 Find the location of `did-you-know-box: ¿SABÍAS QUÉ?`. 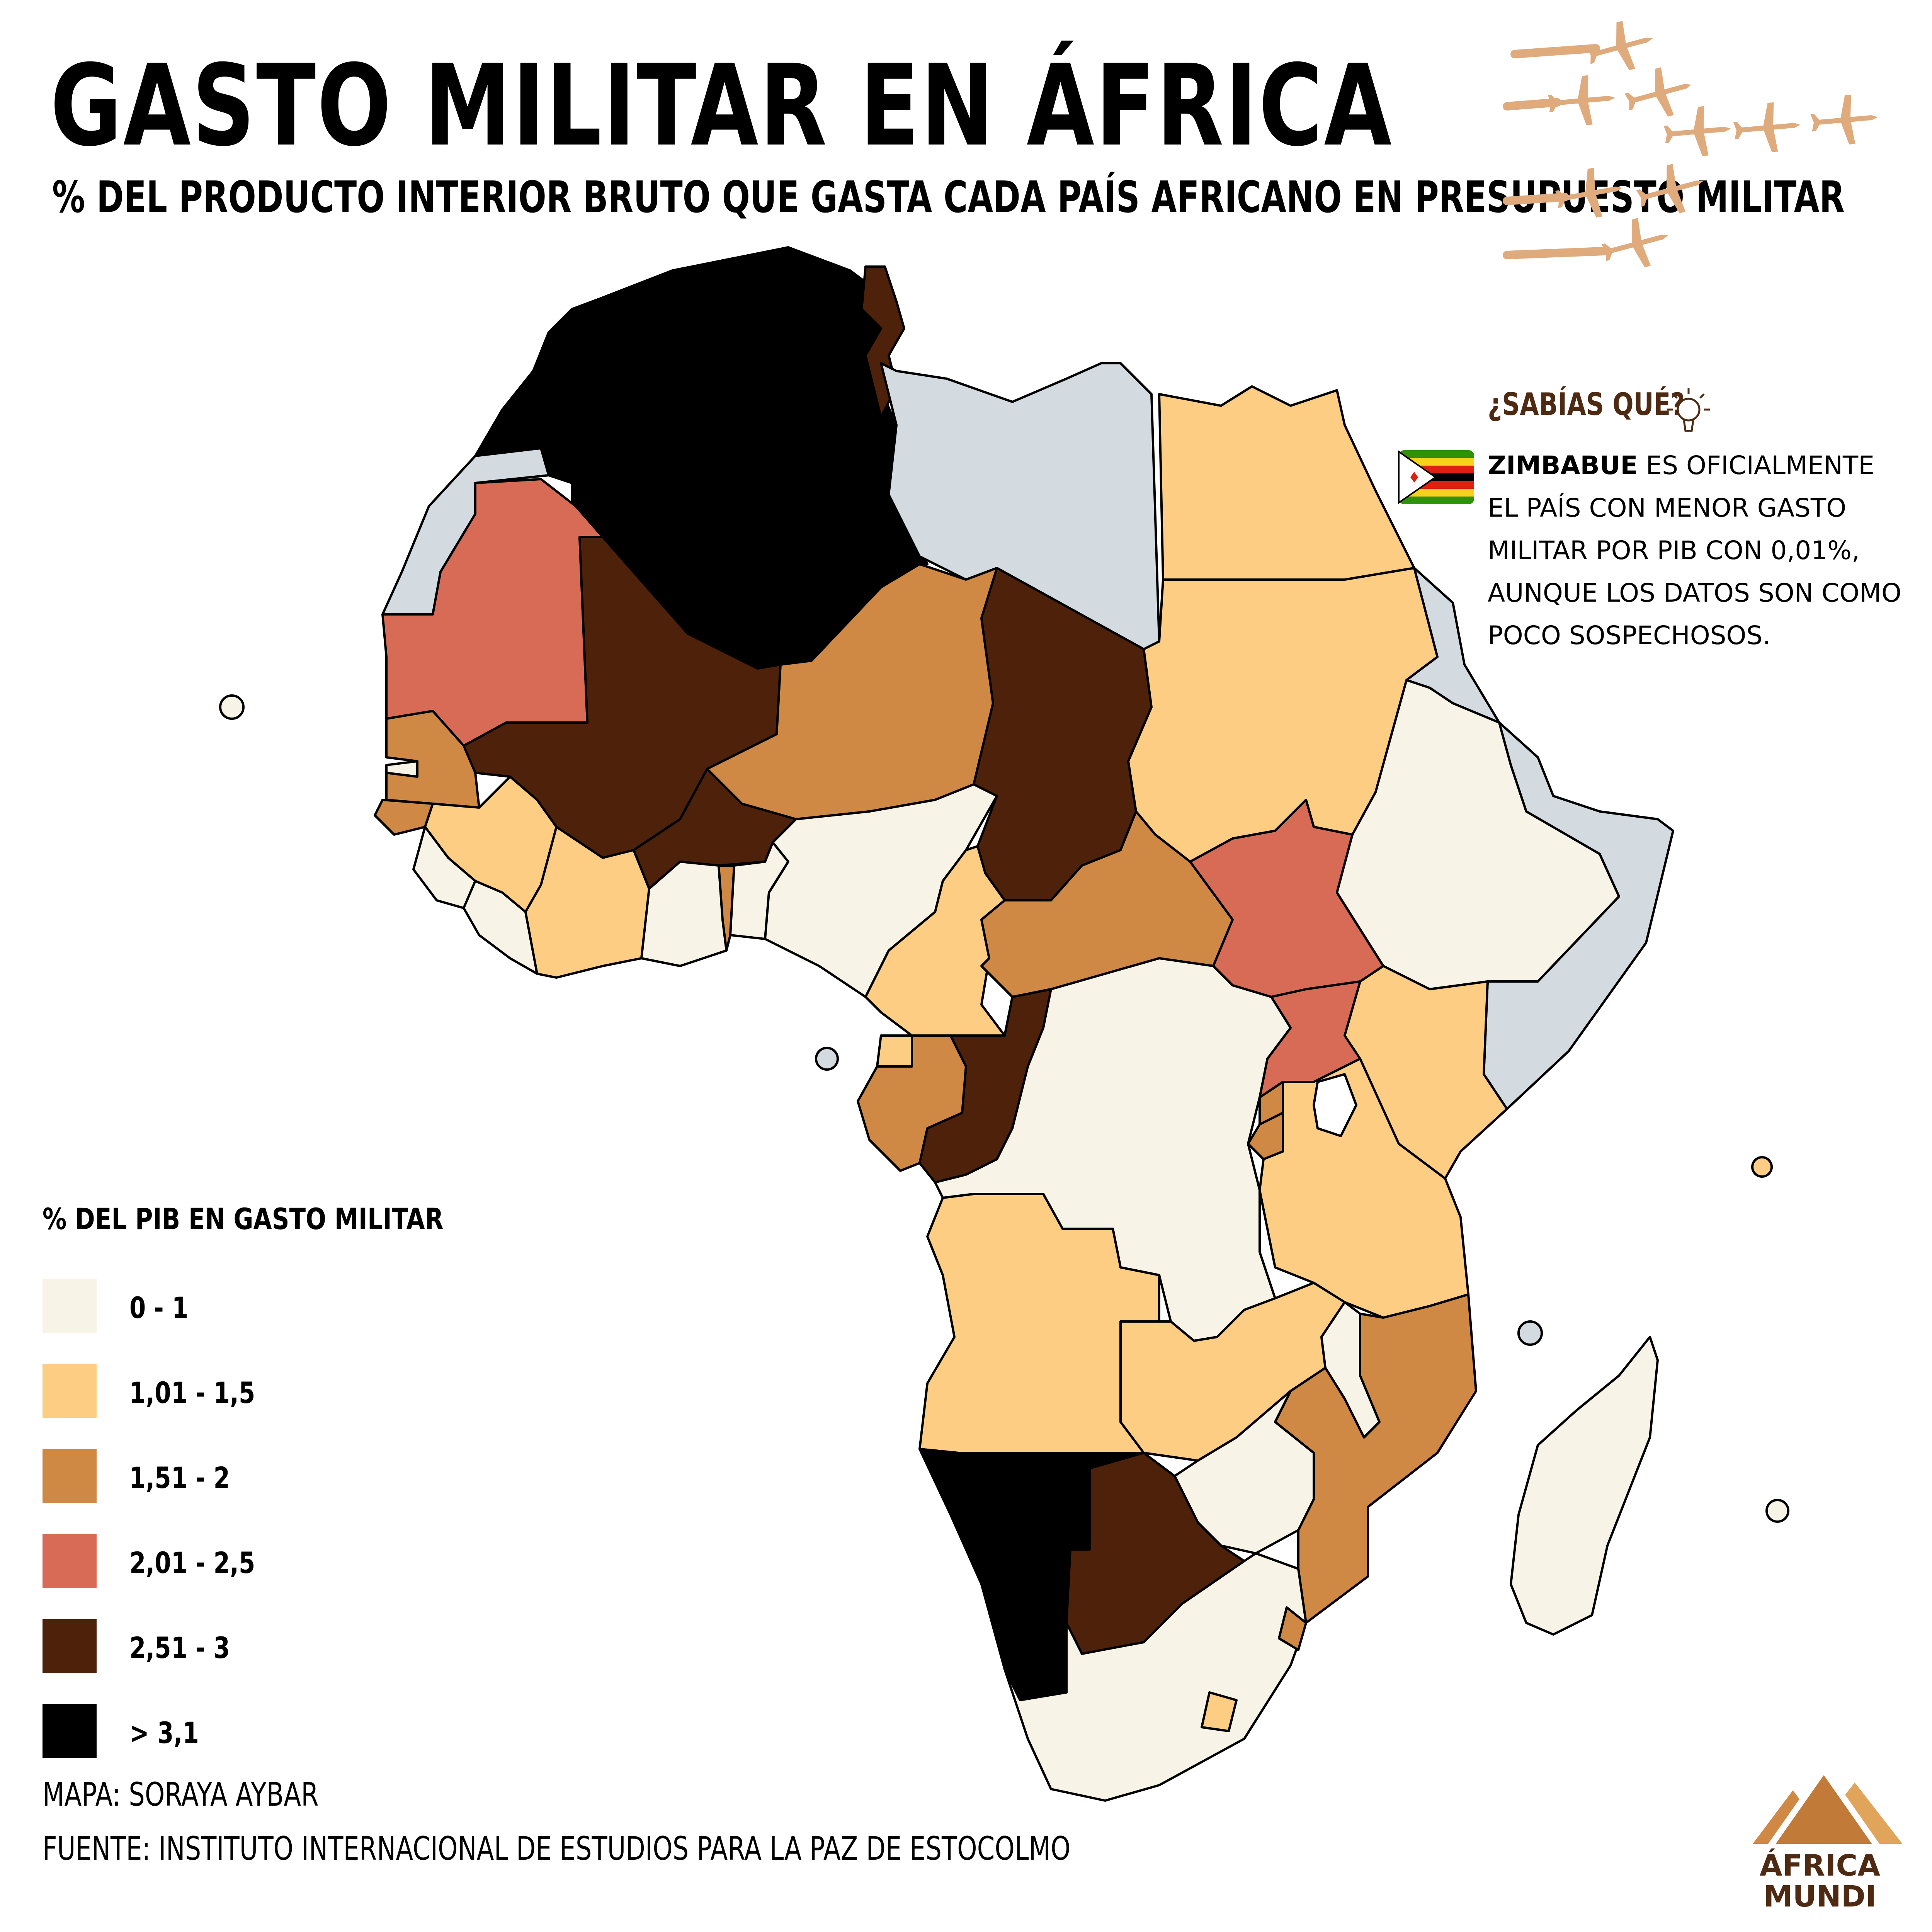

did-you-know-box: ¿SABÍAS QUÉ? is located at coordinates (1700, 404).